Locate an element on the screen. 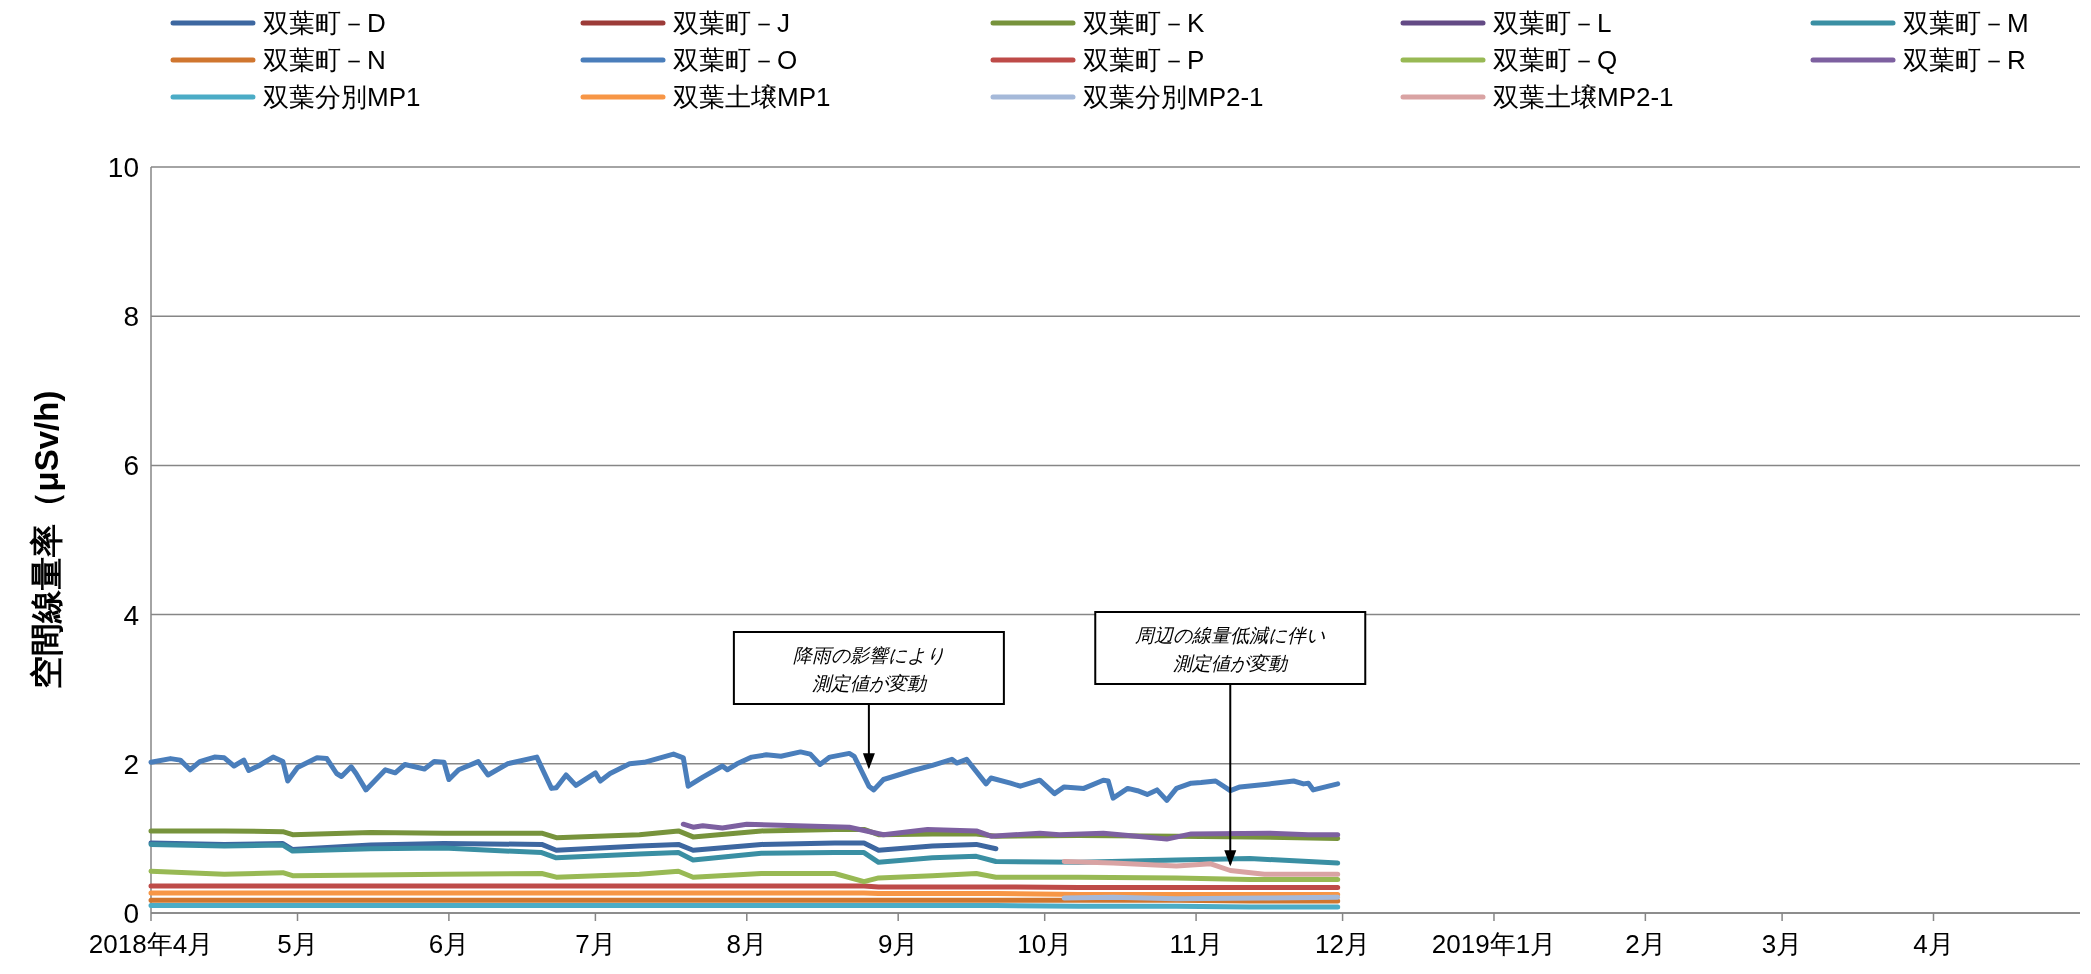 The width and height of the screenshot is (2091, 974). x-tick-label: 11月 is located at coordinates (1196, 944).